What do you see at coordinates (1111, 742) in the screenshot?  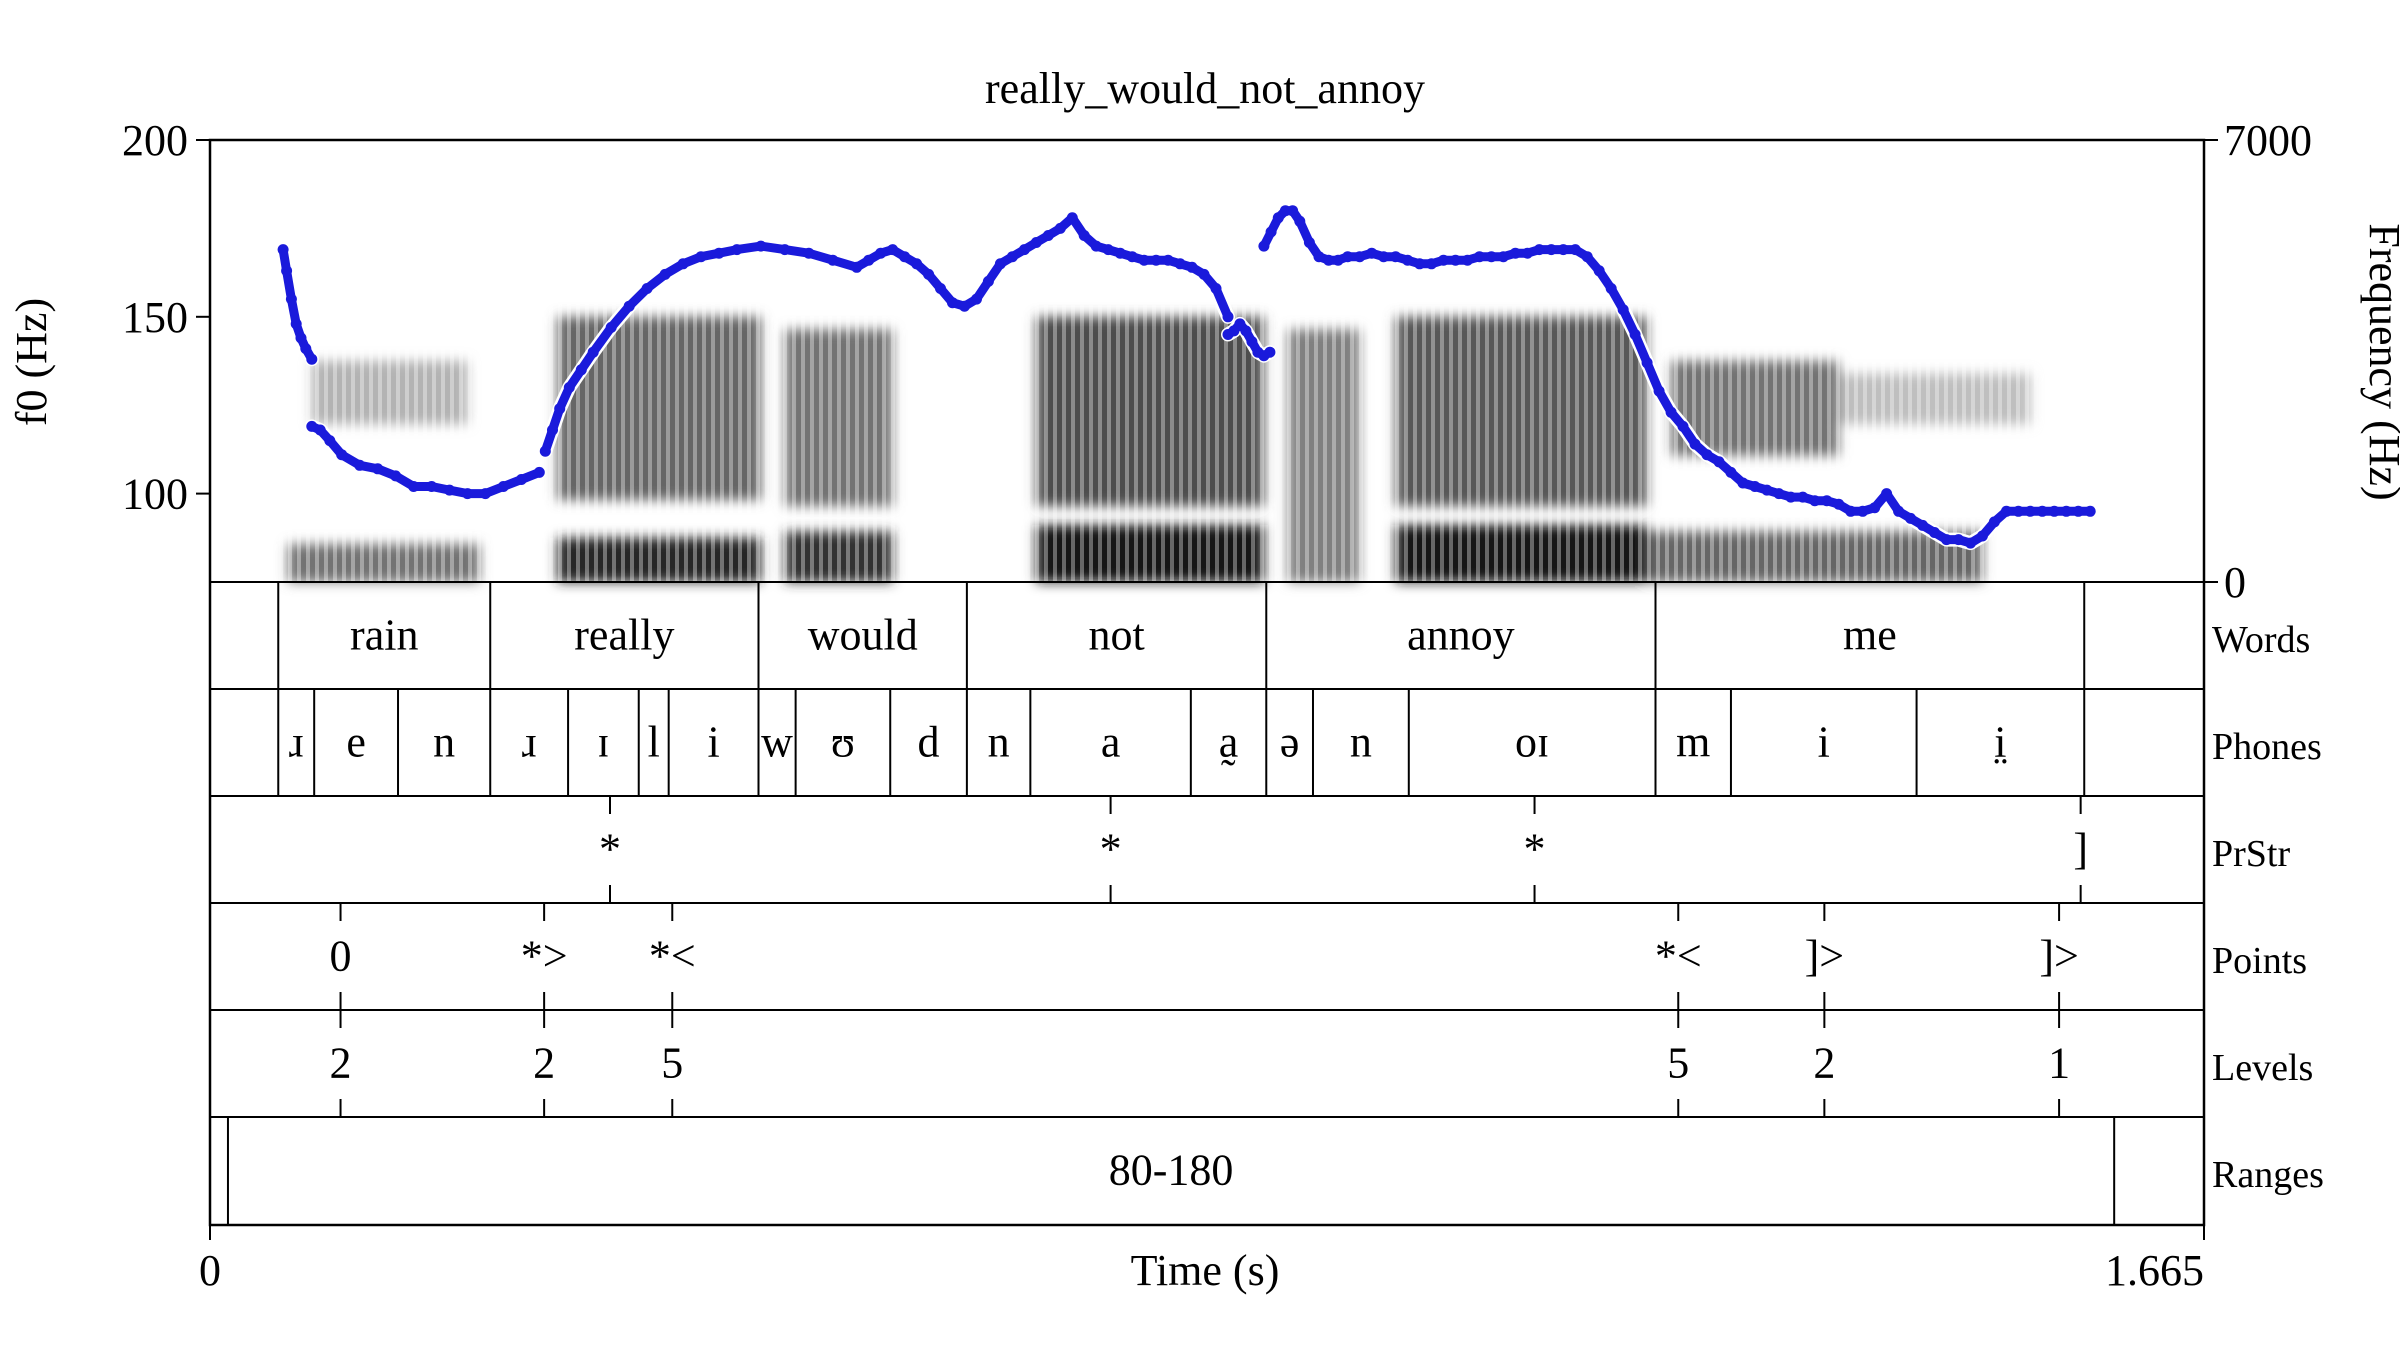 I see `tier-interval-label: a` at bounding box center [1111, 742].